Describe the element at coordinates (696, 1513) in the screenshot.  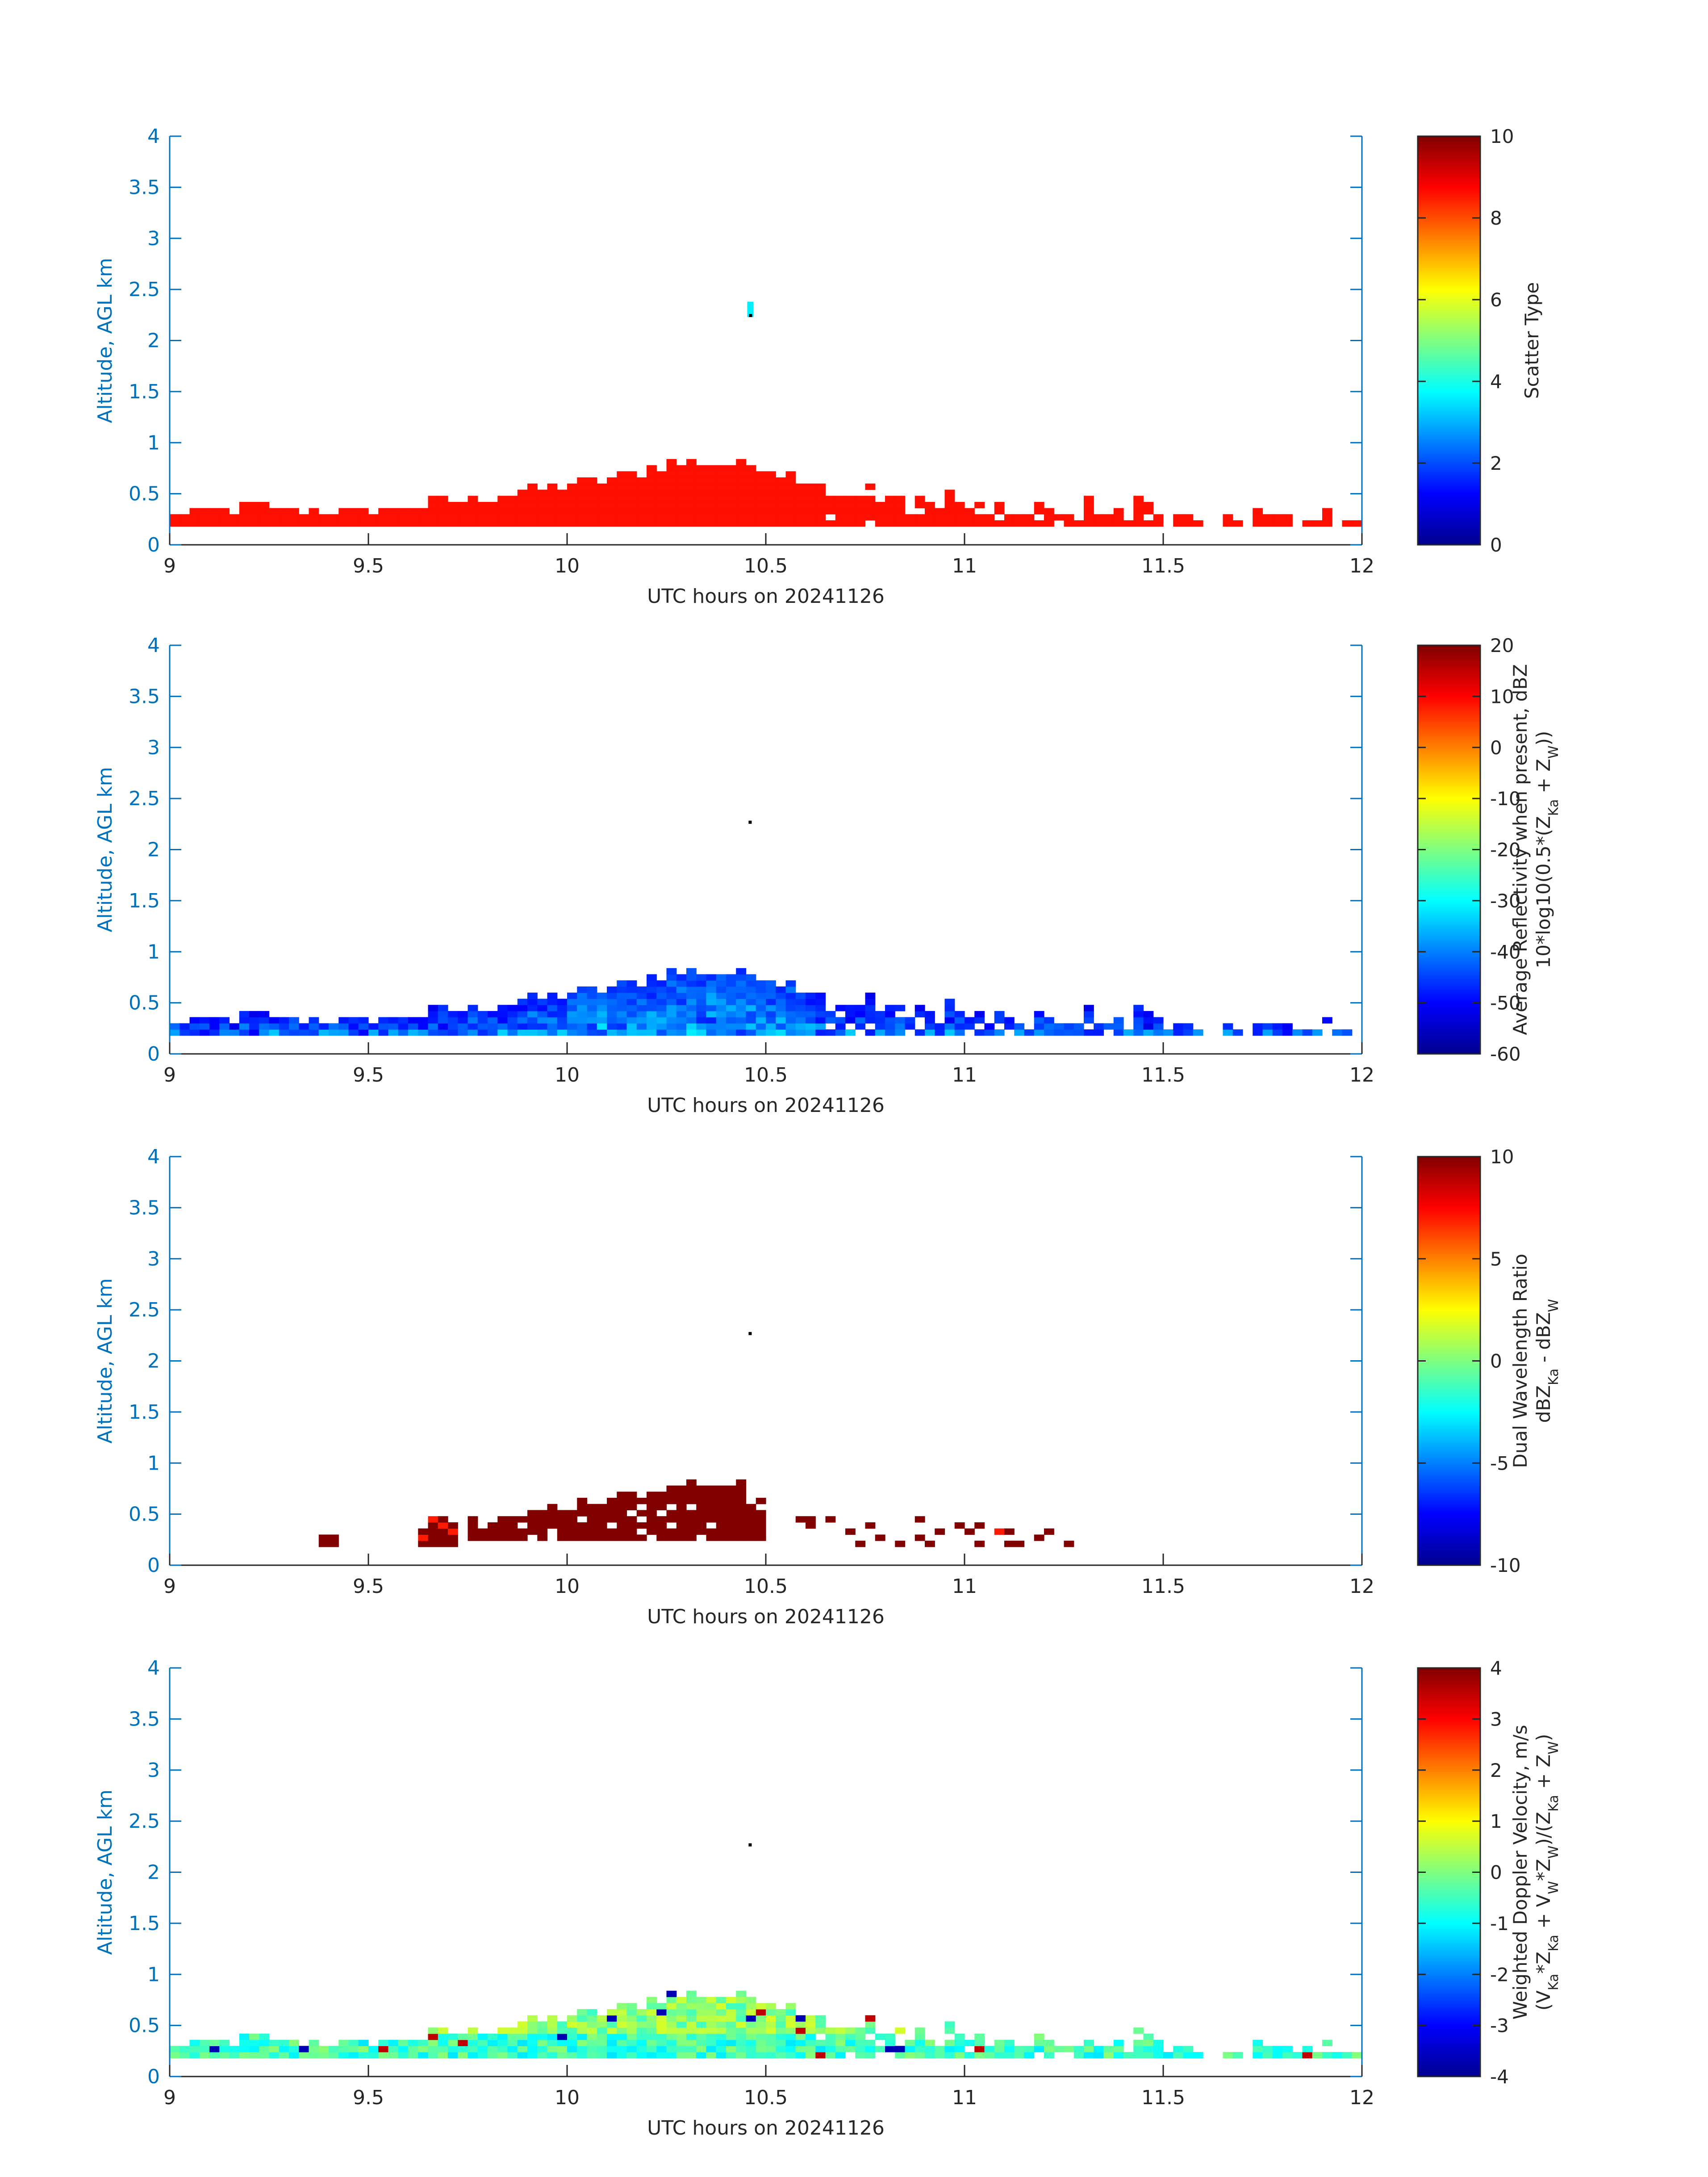
I see `heatmap-cells` at that location.